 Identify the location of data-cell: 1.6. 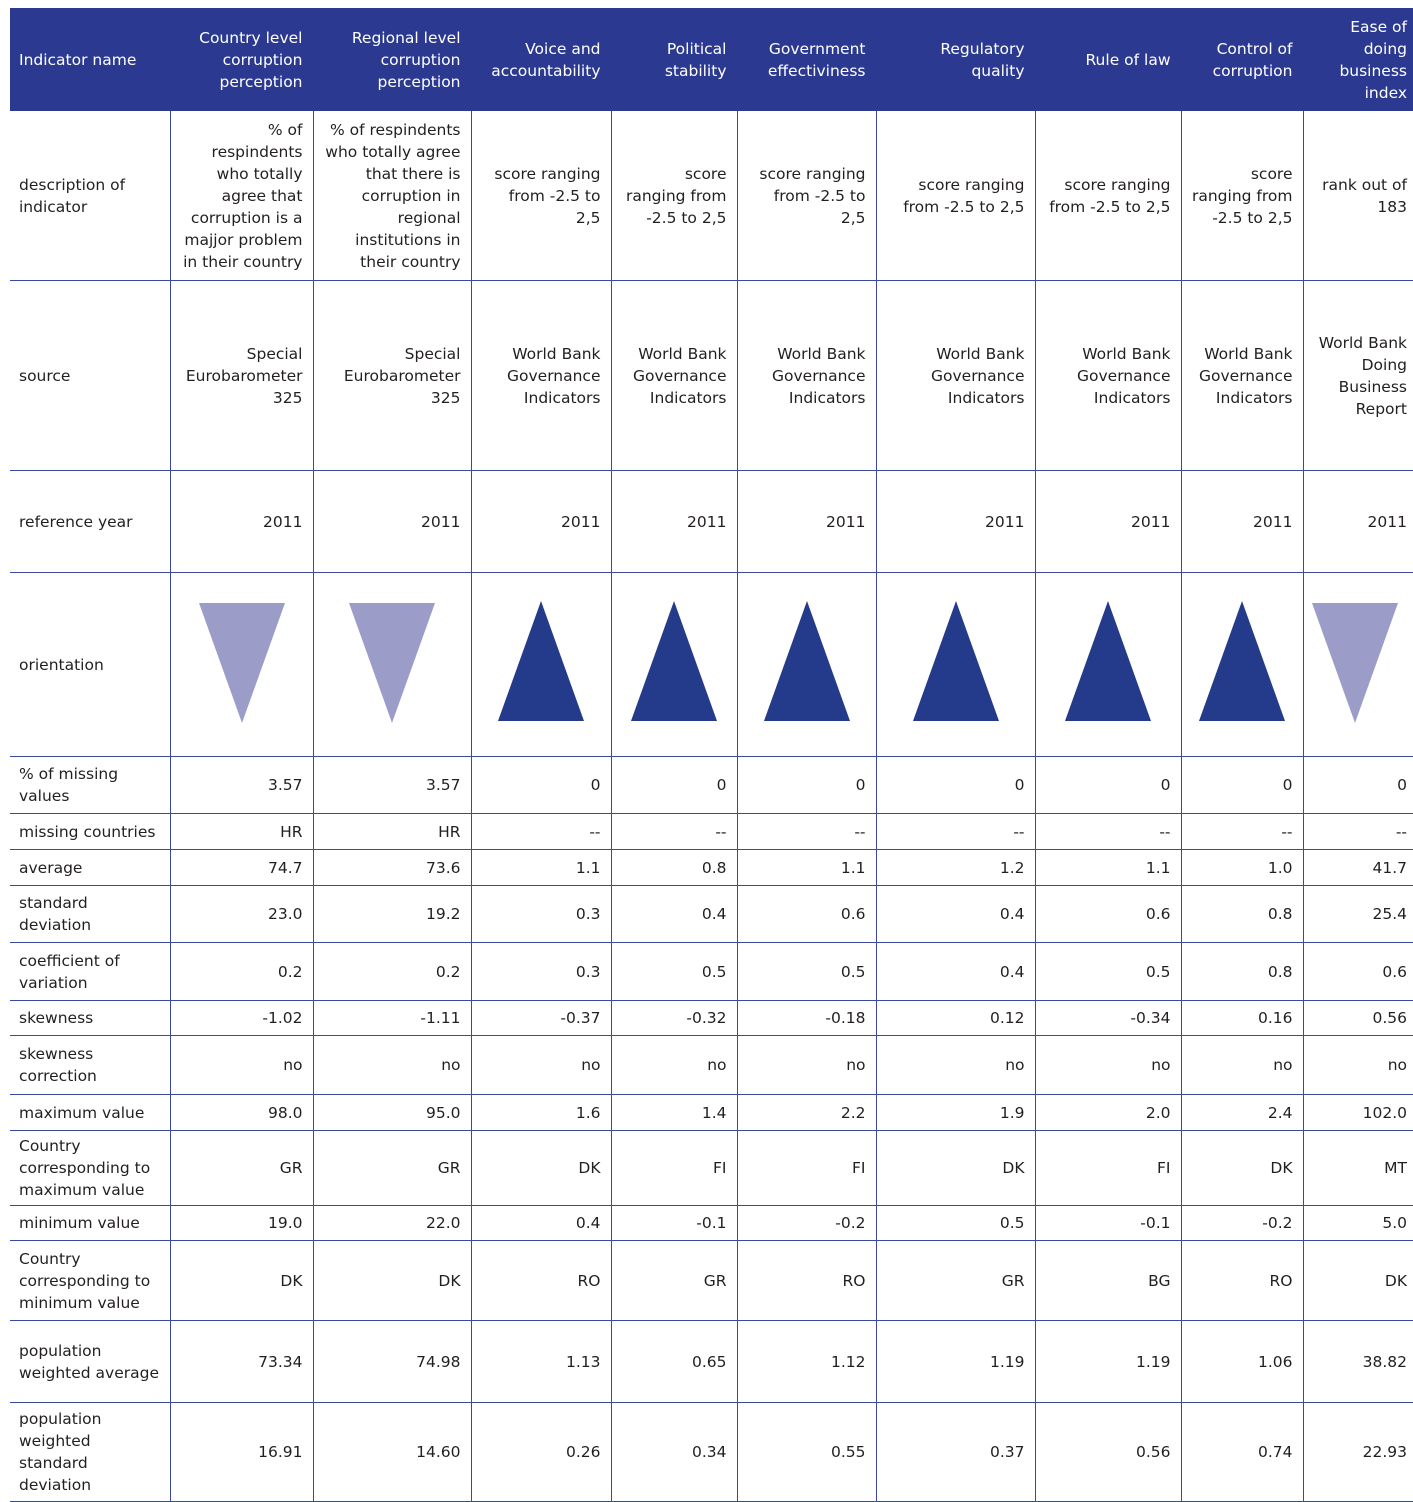
(541, 1112).